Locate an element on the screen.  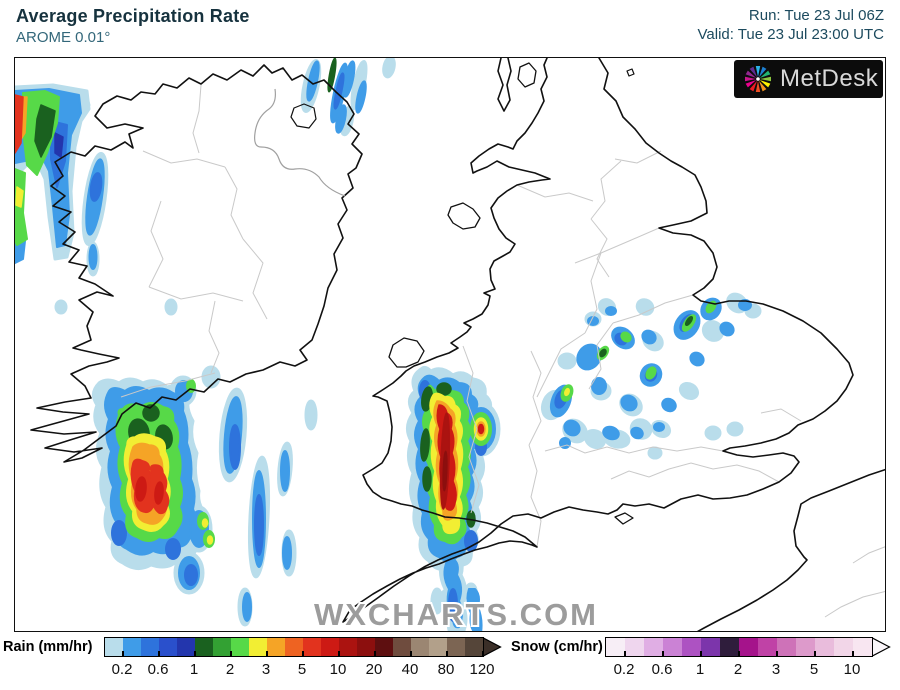
rain-colorbar-labels: 0.2 0.6 1 2 3 5 10 20 40 80 120 is located at coordinates (303, 670).